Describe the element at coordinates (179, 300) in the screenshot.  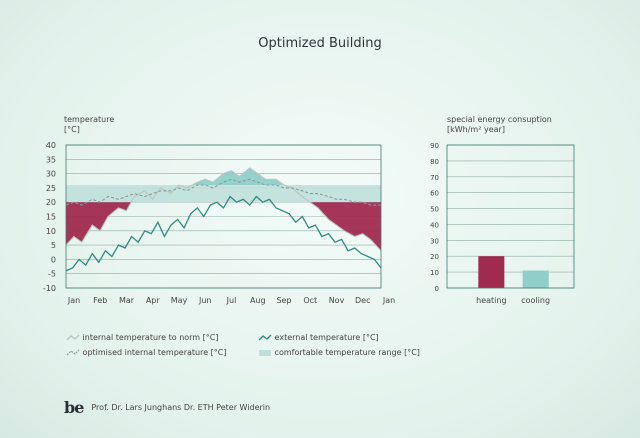
I see `temp-xtick-label: May` at that location.